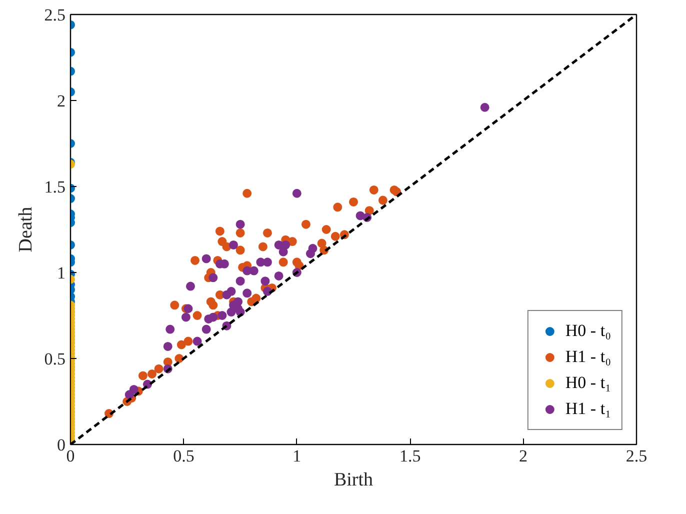 This screenshot has height=514, width=686. What do you see at coordinates (523, 456) in the screenshot?
I see `x-tick-label: 2` at bounding box center [523, 456].